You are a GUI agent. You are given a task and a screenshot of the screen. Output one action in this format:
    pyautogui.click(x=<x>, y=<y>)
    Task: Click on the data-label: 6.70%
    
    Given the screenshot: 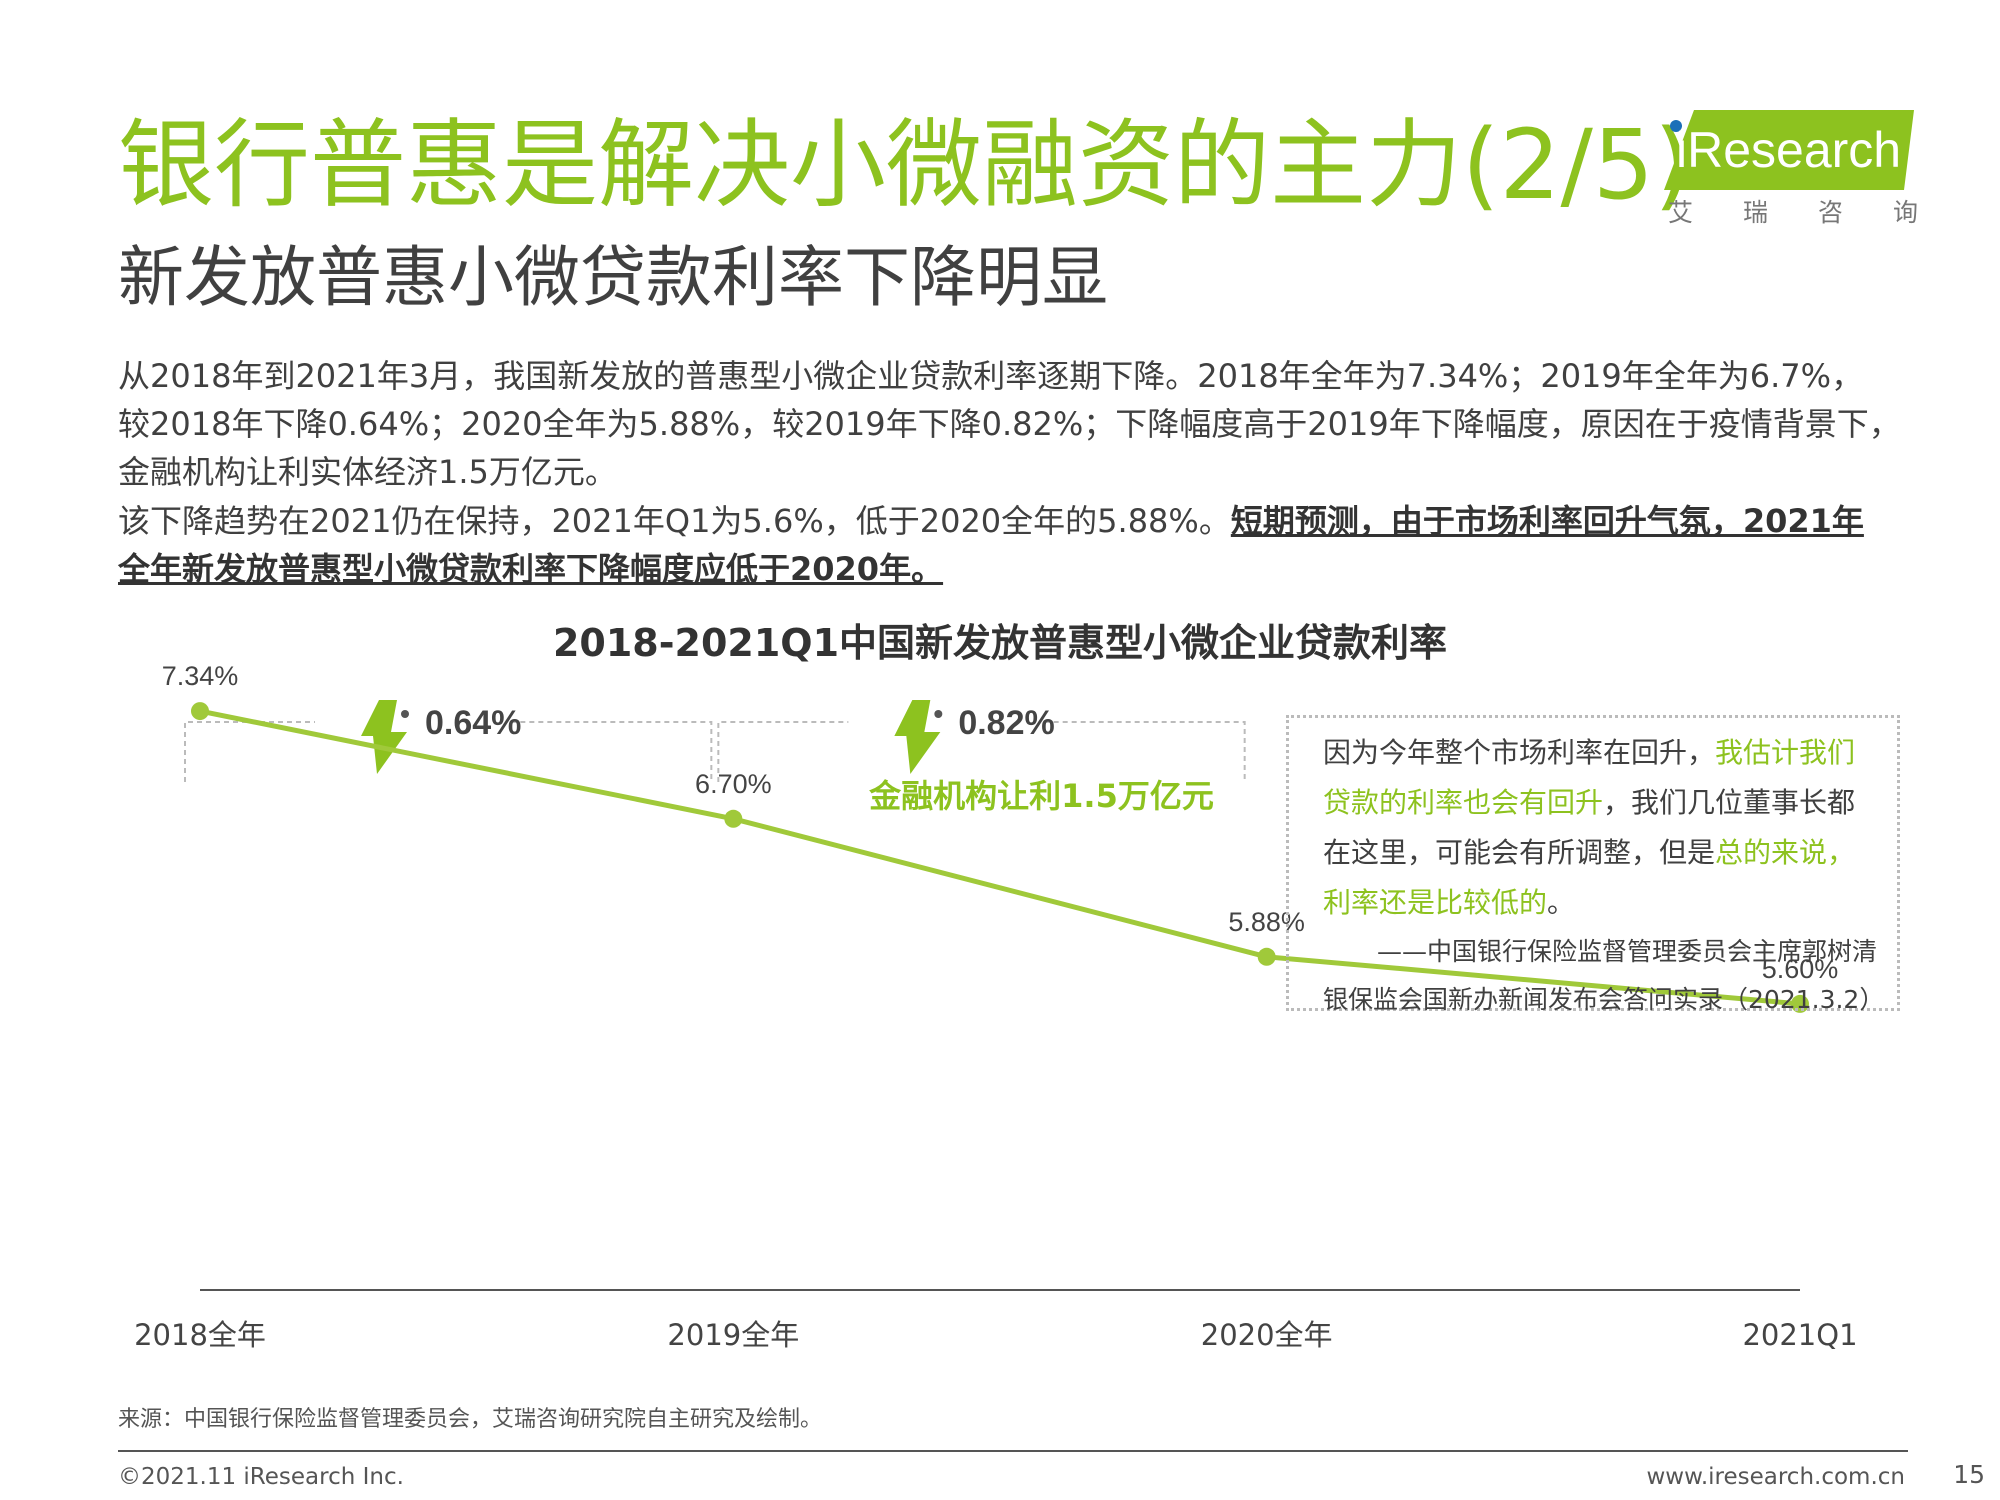 What is the action you would take?
    pyautogui.click(x=733, y=784)
    